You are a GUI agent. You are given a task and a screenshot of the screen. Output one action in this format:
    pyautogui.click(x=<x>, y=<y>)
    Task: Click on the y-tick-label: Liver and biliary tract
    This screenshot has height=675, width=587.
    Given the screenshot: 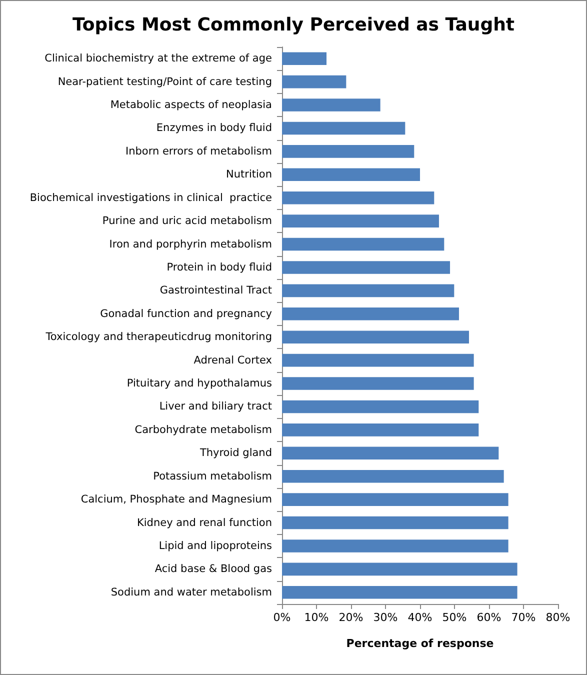 What is the action you would take?
    pyautogui.click(x=215, y=406)
    